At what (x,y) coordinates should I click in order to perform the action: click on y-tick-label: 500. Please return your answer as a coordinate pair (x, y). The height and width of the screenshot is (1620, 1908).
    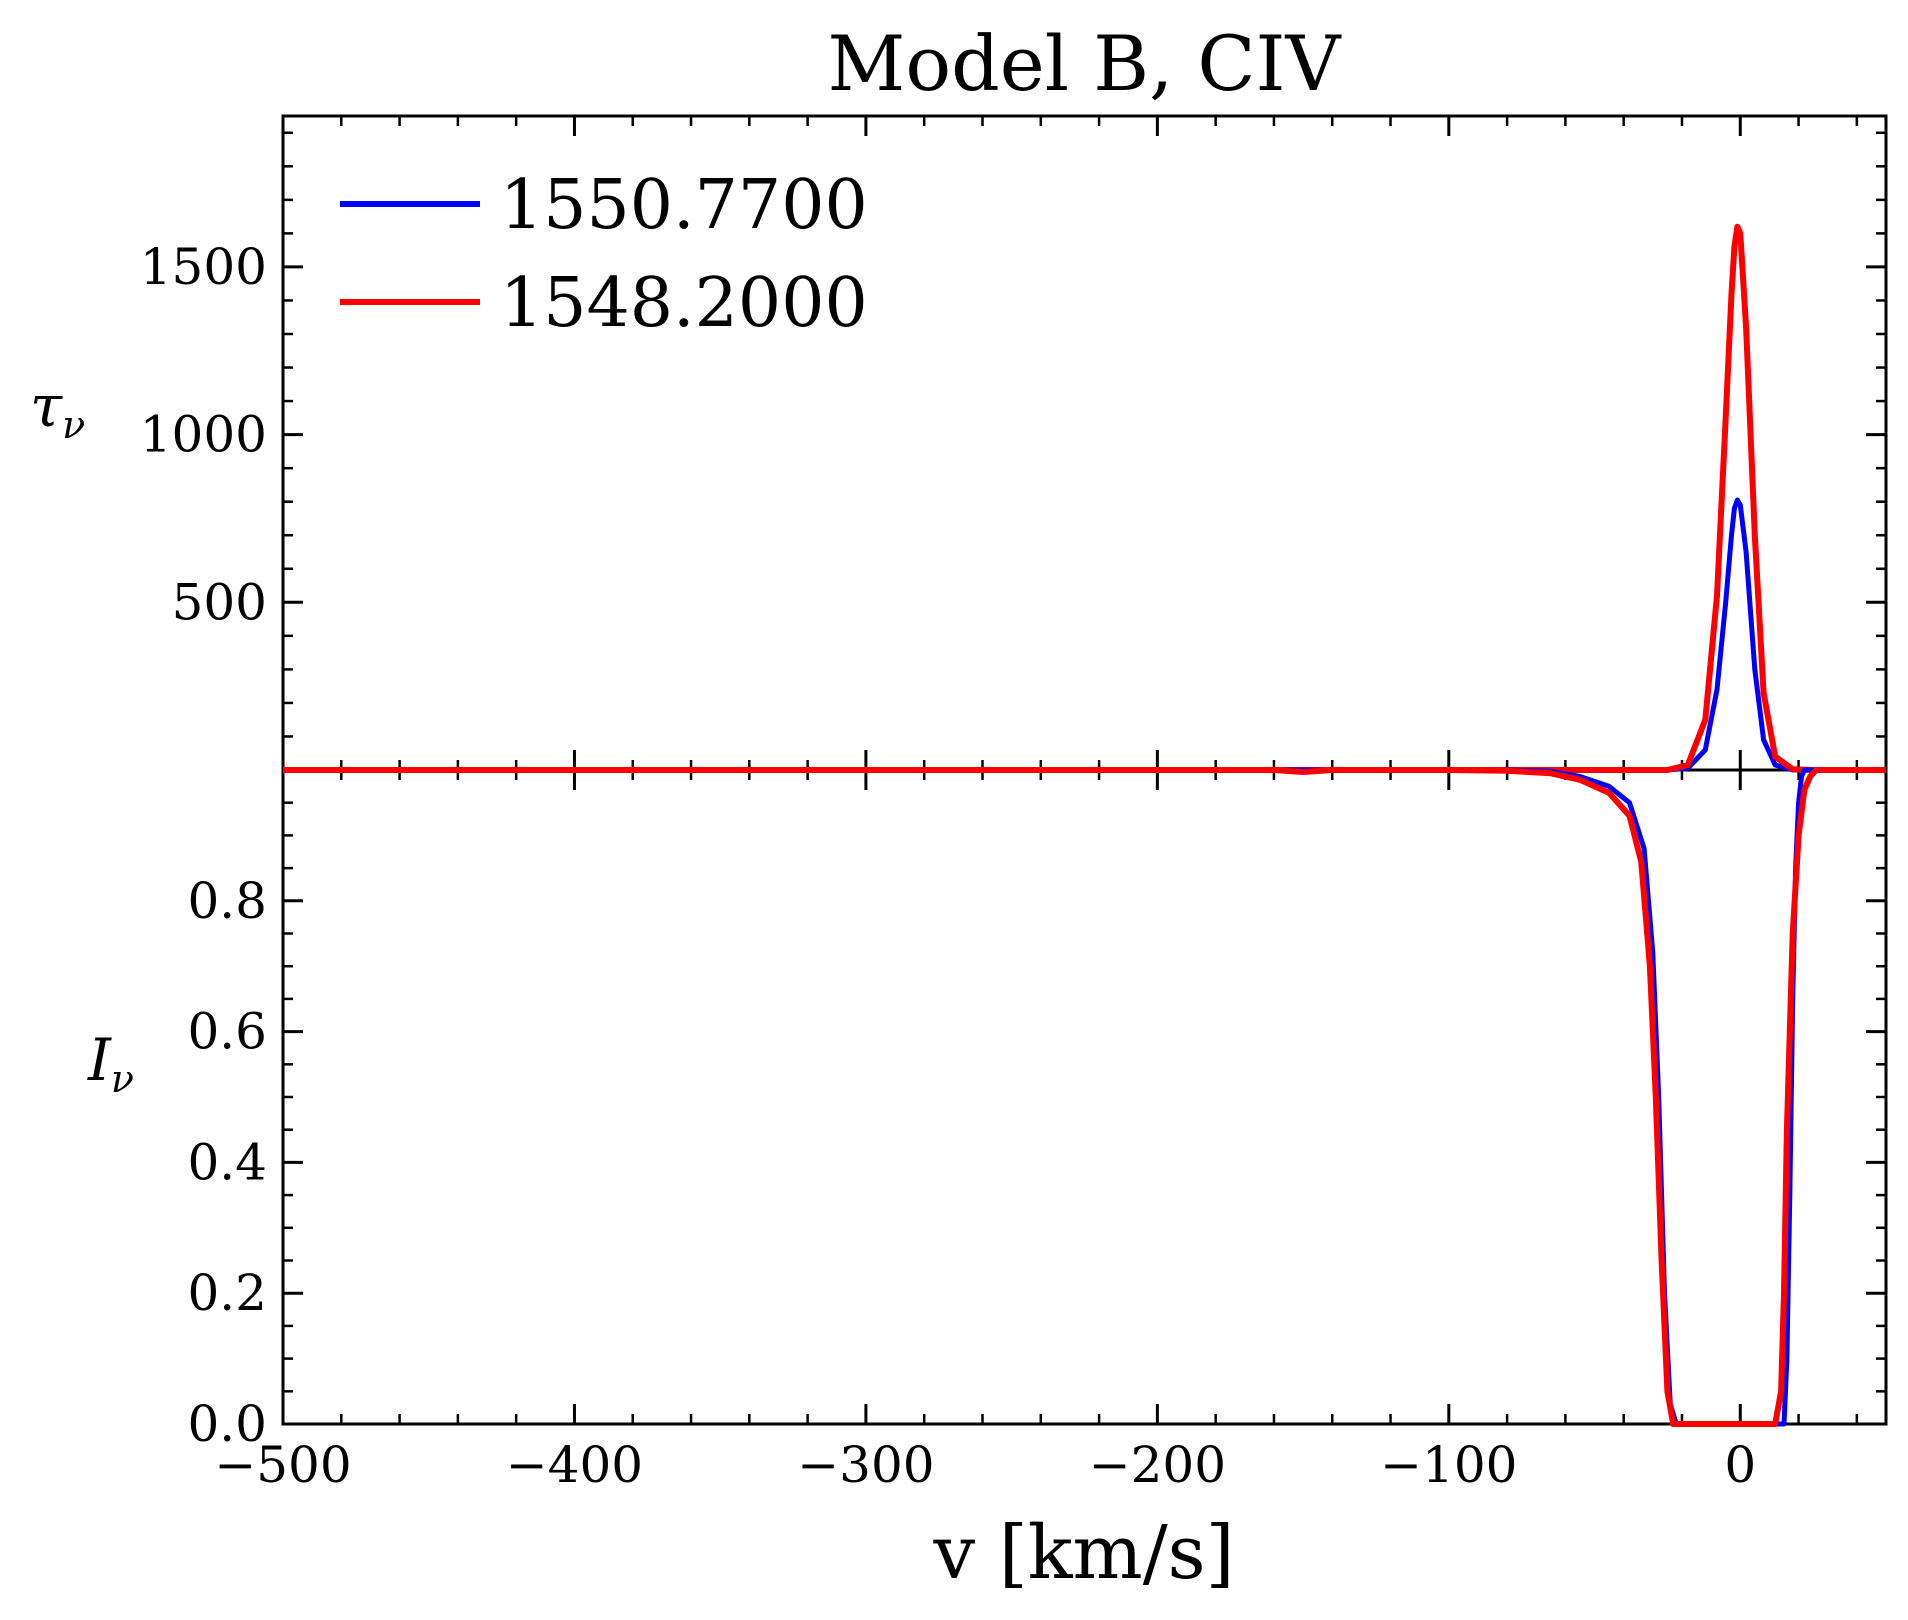
    Looking at the image, I should click on (219, 602).